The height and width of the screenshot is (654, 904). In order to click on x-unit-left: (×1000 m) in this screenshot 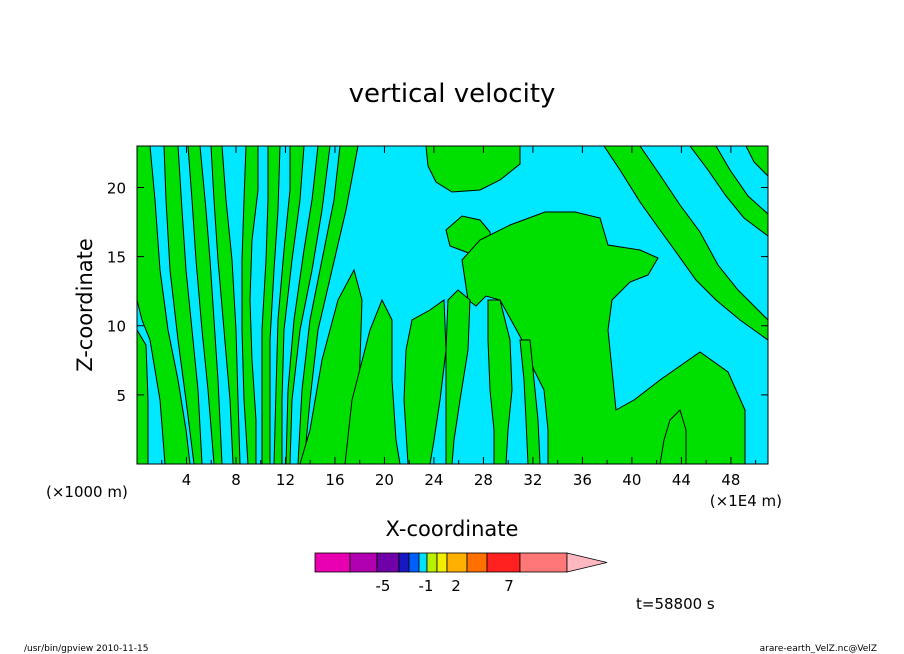, I will do `click(87, 492)`.